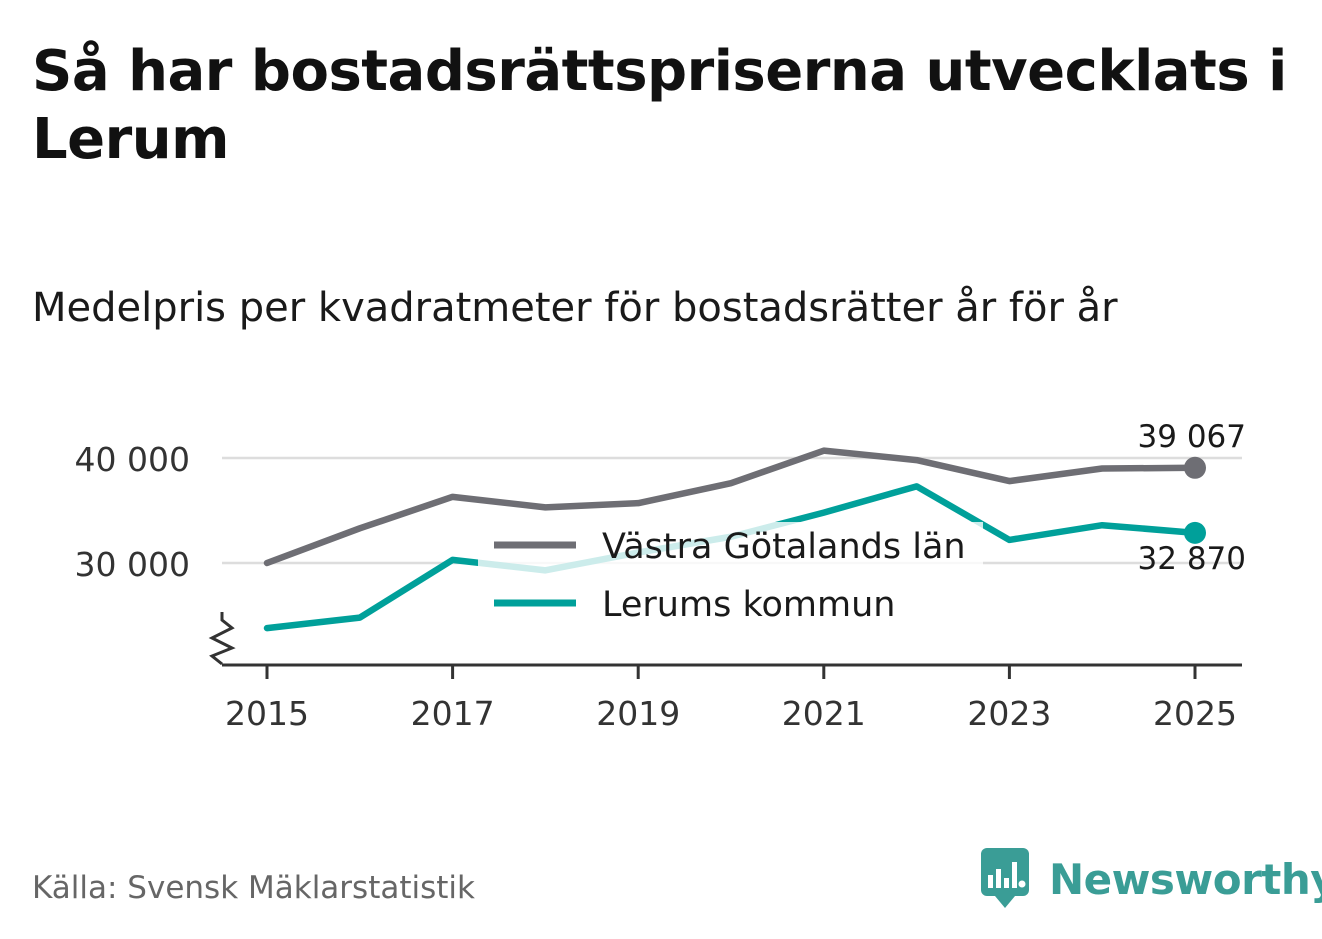 The width and height of the screenshot is (1322, 939). Describe the element at coordinates (222, 639) in the screenshot. I see `axis-break-icon` at that location.